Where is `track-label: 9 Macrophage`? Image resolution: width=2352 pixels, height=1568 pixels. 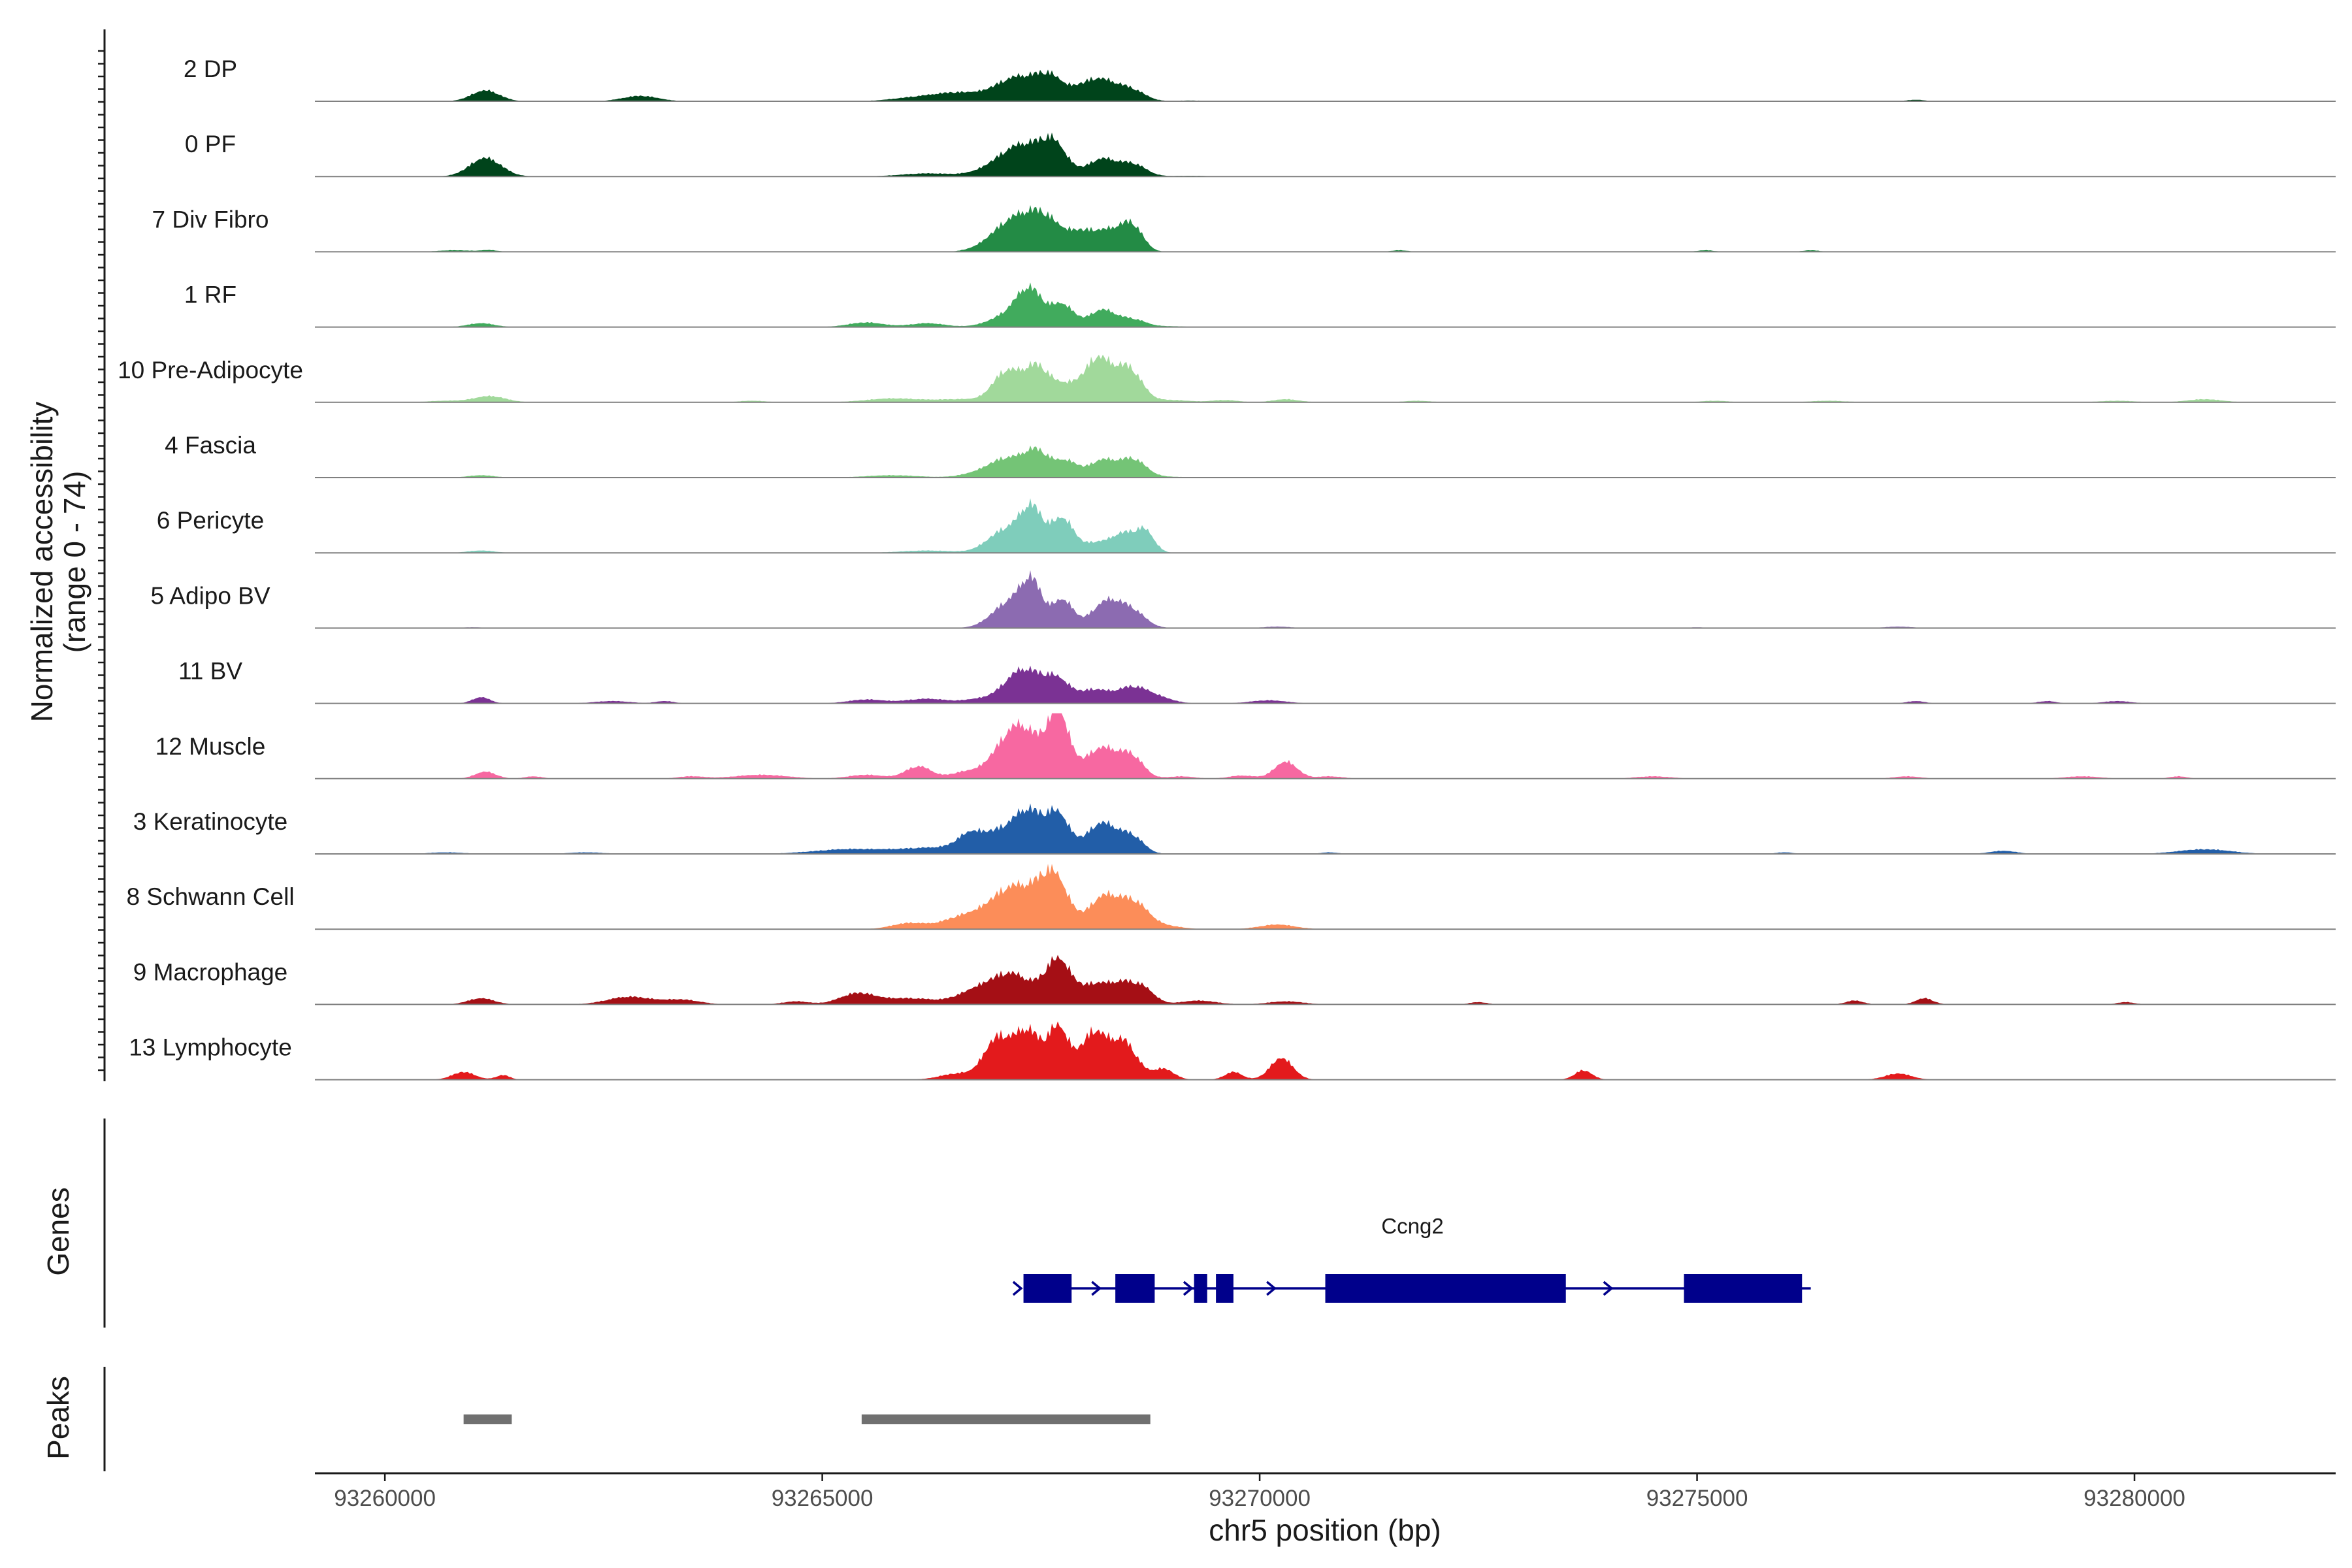
track-label: 9 Macrophage is located at coordinates (210, 971).